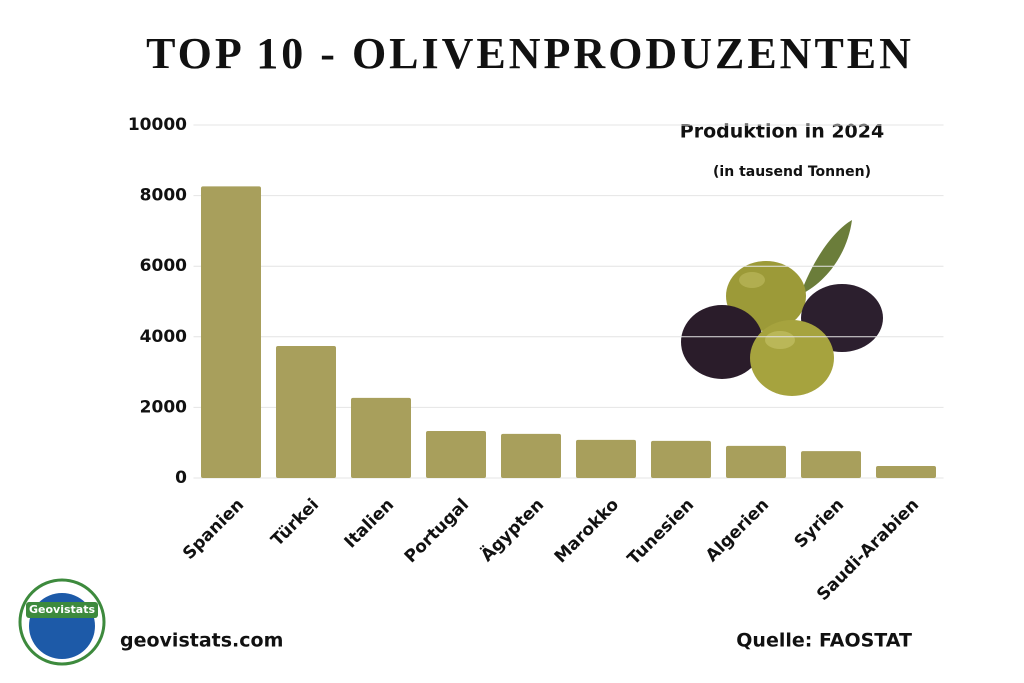 The image size is (1024, 683). I want to click on y-tick-label: 2000, so click(163, 407).